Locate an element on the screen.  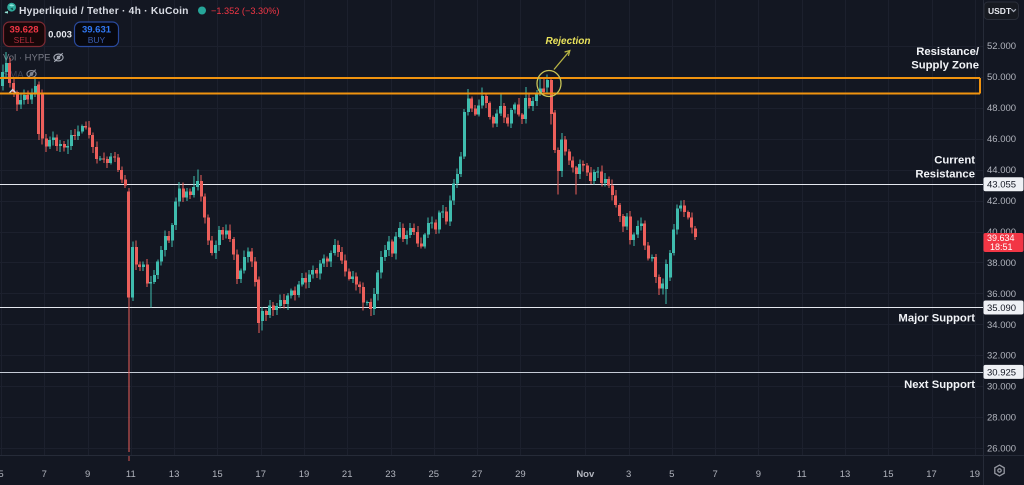
svg-text: 30.925 is located at coordinates (1001, 372).